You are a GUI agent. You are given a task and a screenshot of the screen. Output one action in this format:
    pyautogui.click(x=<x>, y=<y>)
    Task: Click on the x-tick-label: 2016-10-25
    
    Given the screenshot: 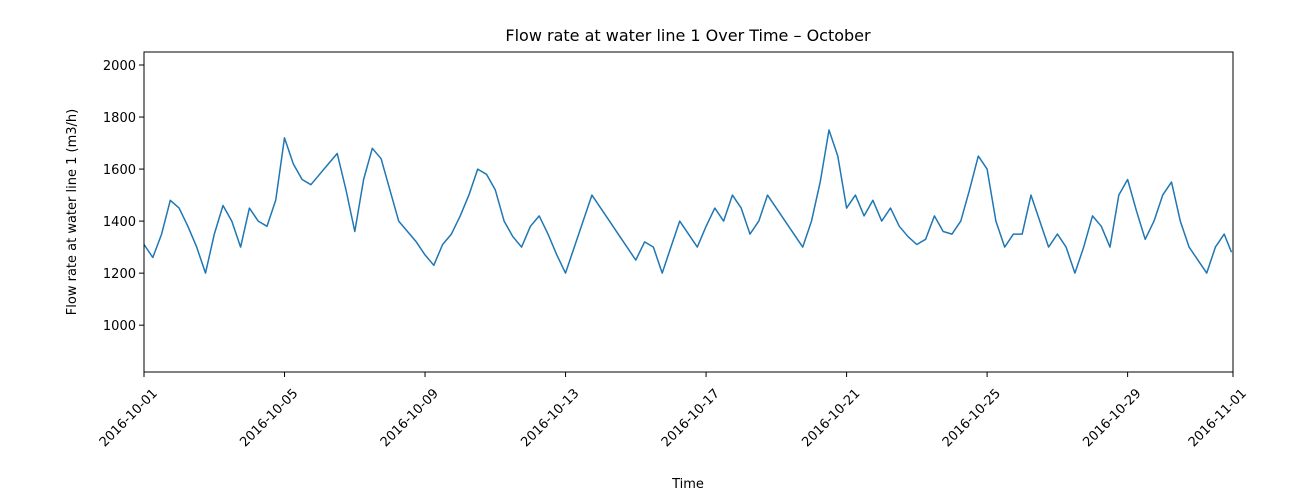 What is the action you would take?
    pyautogui.click(x=972, y=418)
    